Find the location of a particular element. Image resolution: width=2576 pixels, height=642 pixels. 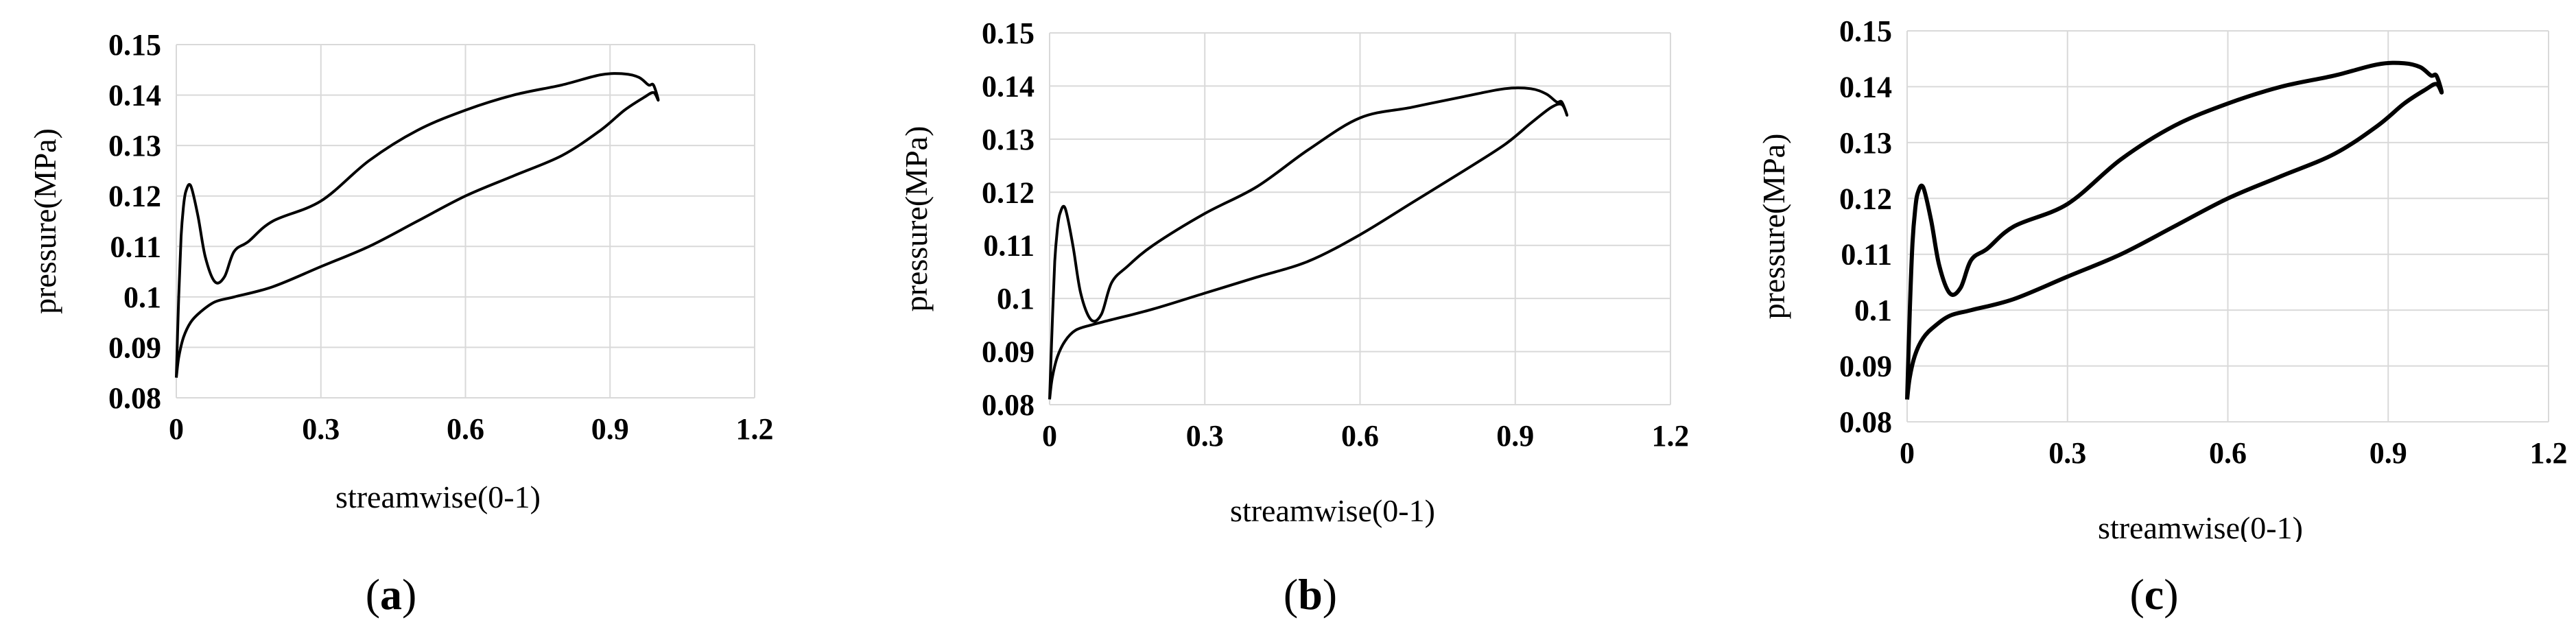

panel-caption-b: (b) is located at coordinates (1310, 594).